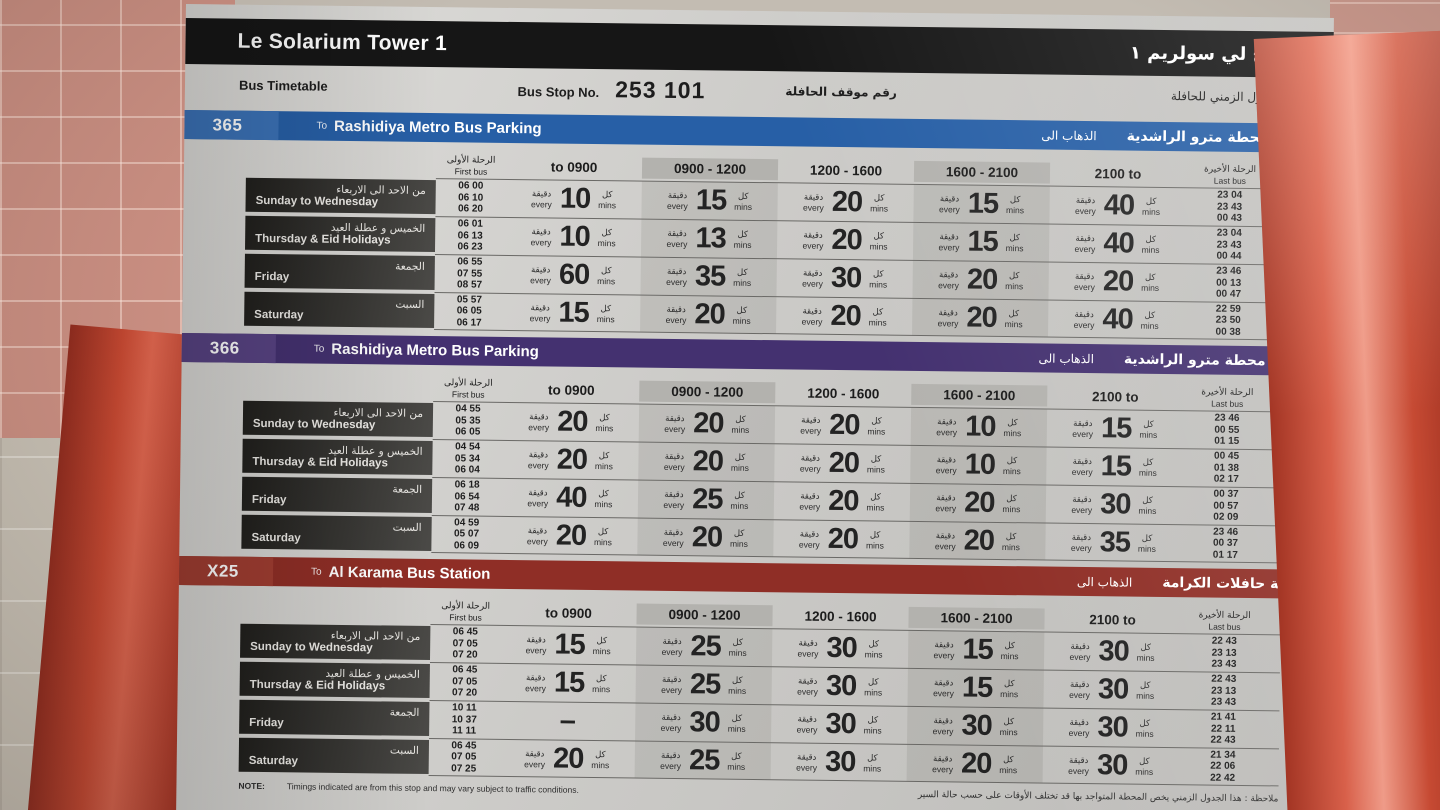  I want to click on first-bus-times: 10 11 10 37 11 11, so click(464, 719).